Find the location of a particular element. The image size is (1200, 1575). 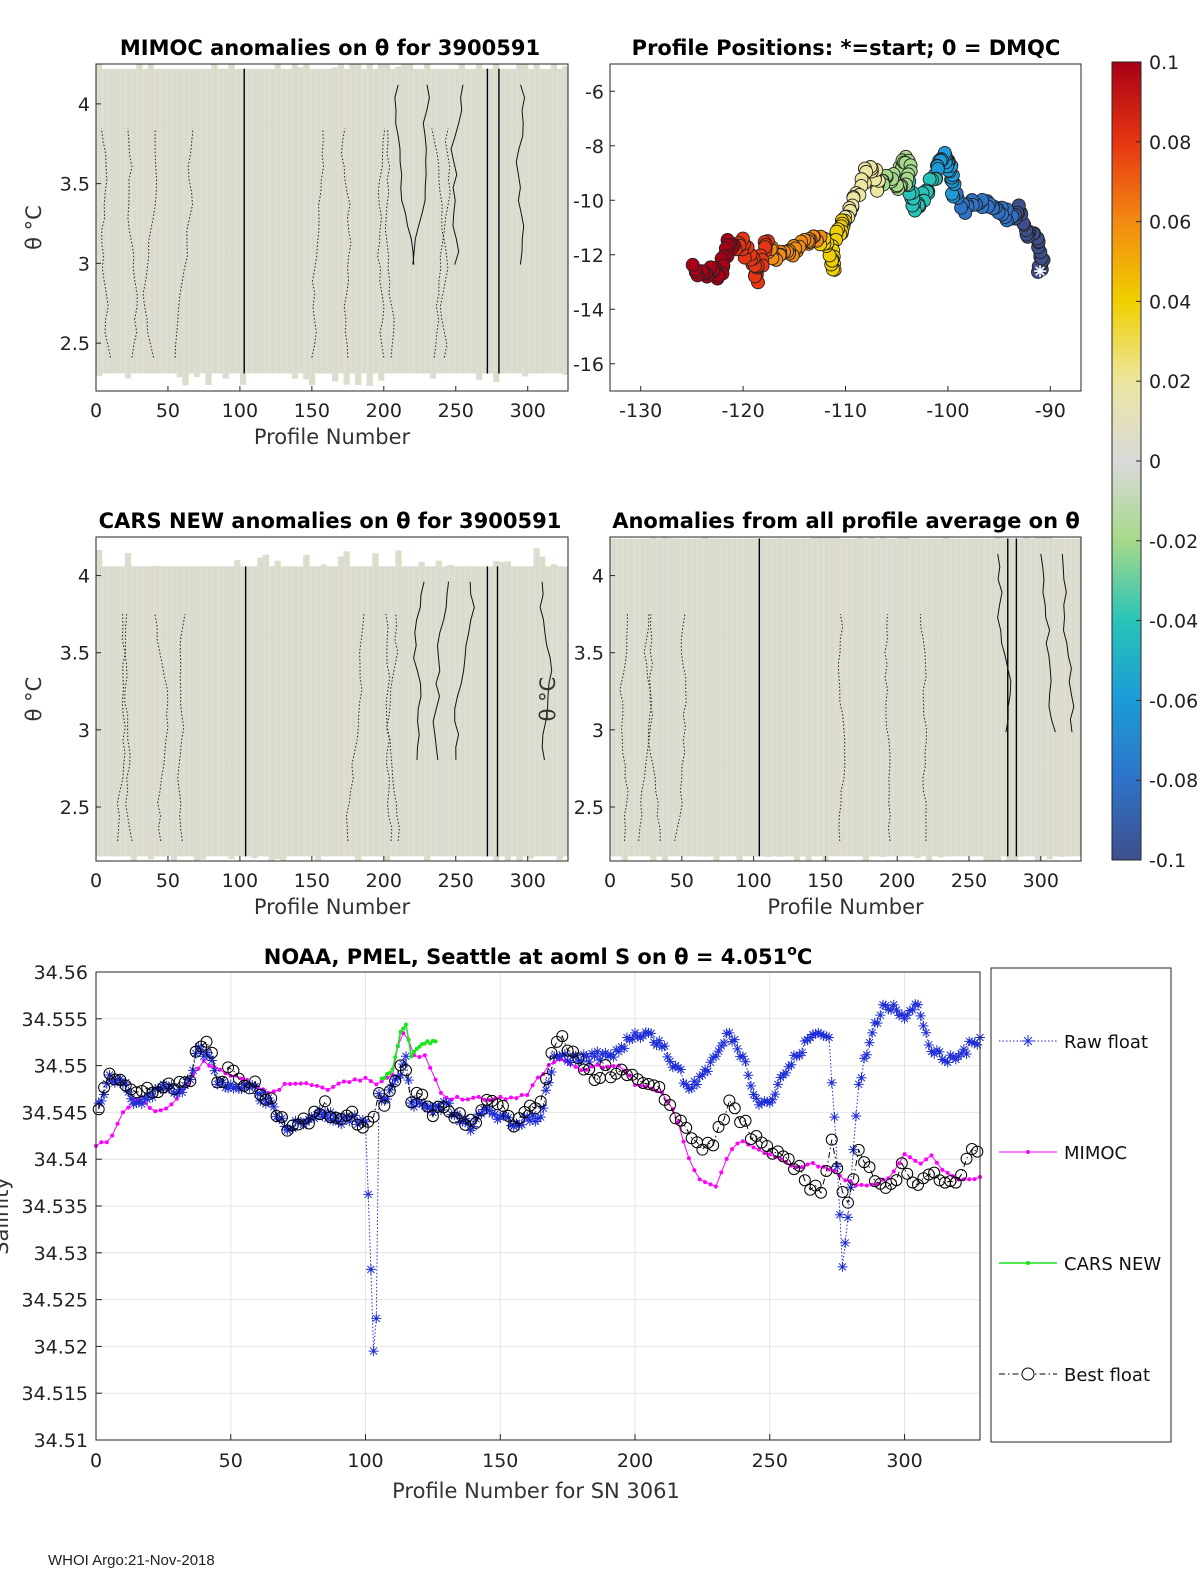

y-tick-label: 34.52 is located at coordinates (61, 1347).